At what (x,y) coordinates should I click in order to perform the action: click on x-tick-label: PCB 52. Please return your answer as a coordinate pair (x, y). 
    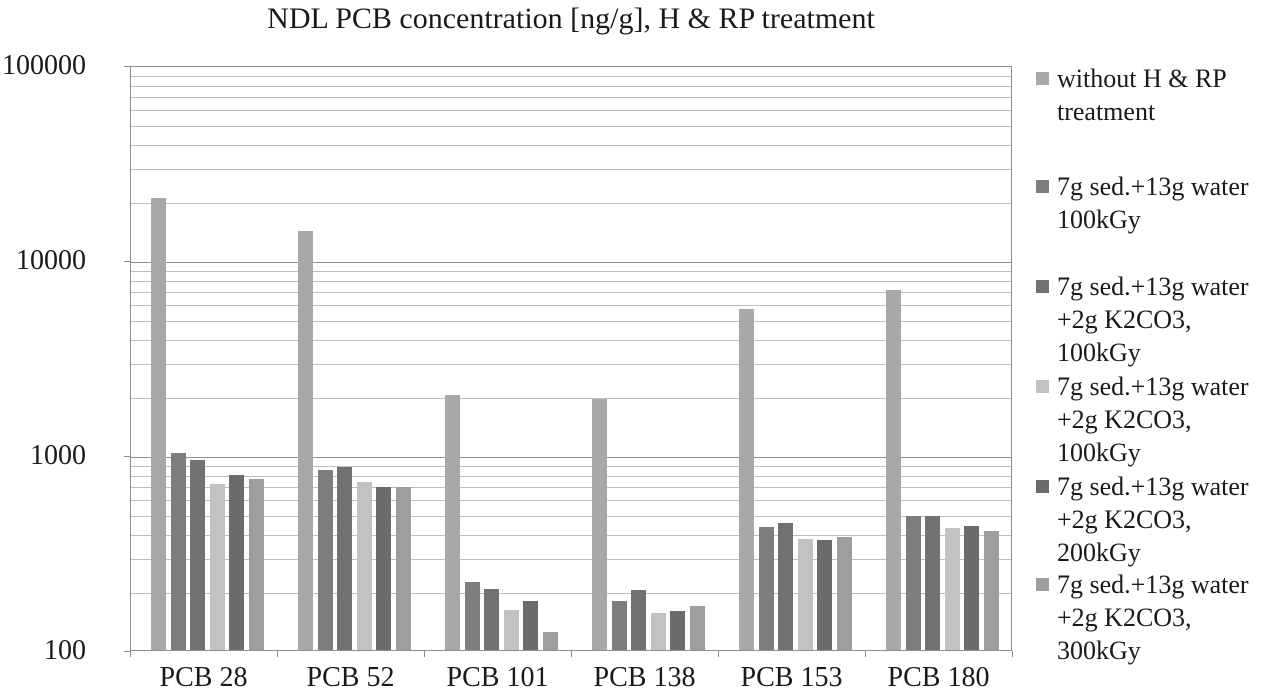
    Looking at the image, I should click on (350, 677).